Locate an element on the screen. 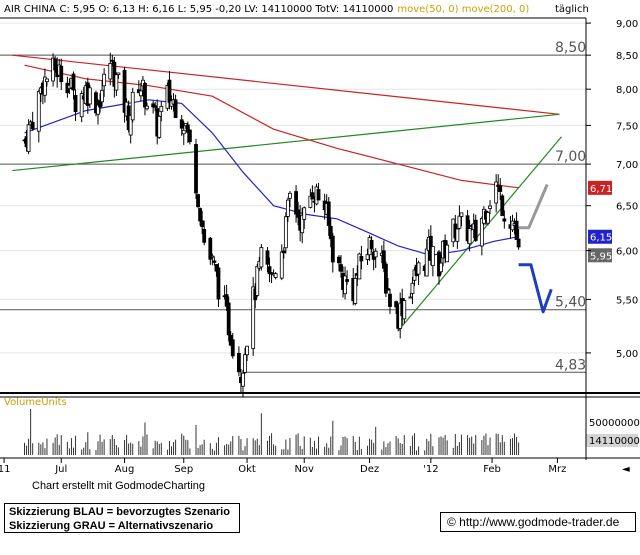  x-tick-label: Sep is located at coordinates (183, 469).